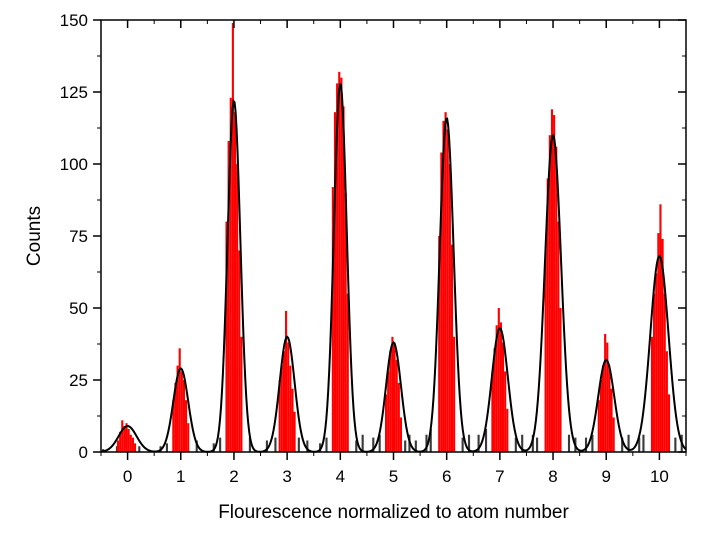 The width and height of the screenshot is (709, 547). Describe the element at coordinates (127, 476) in the screenshot. I see `x-tick-label: 0` at that location.